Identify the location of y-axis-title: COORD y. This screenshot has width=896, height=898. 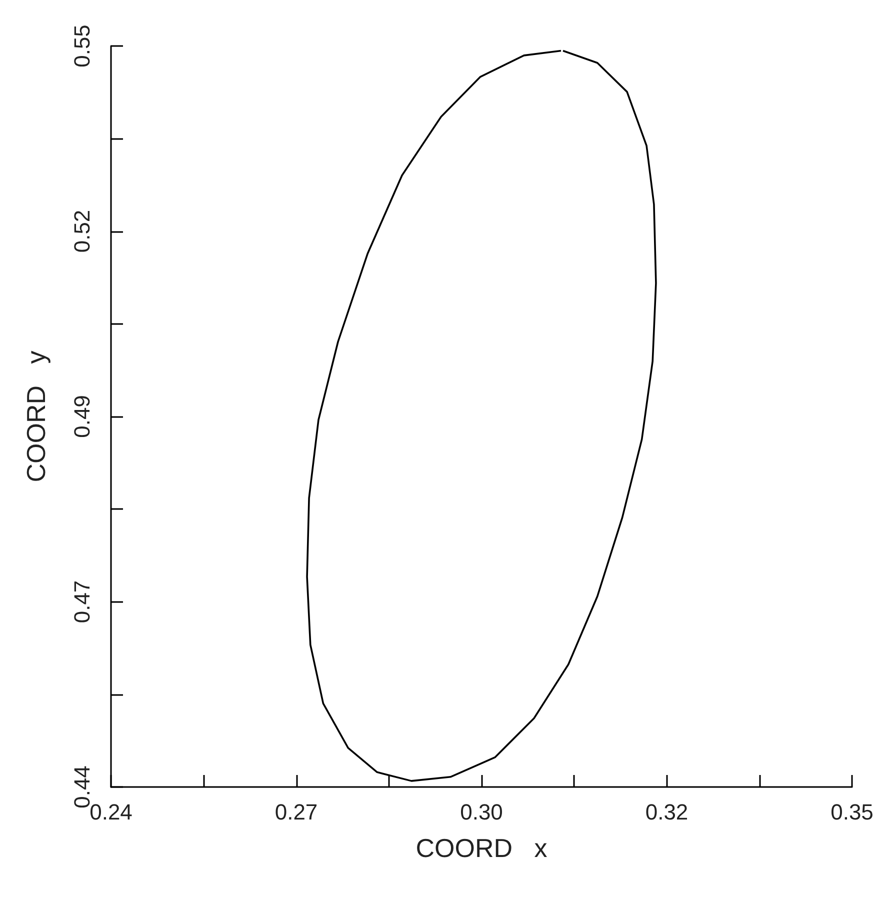
(36, 416).